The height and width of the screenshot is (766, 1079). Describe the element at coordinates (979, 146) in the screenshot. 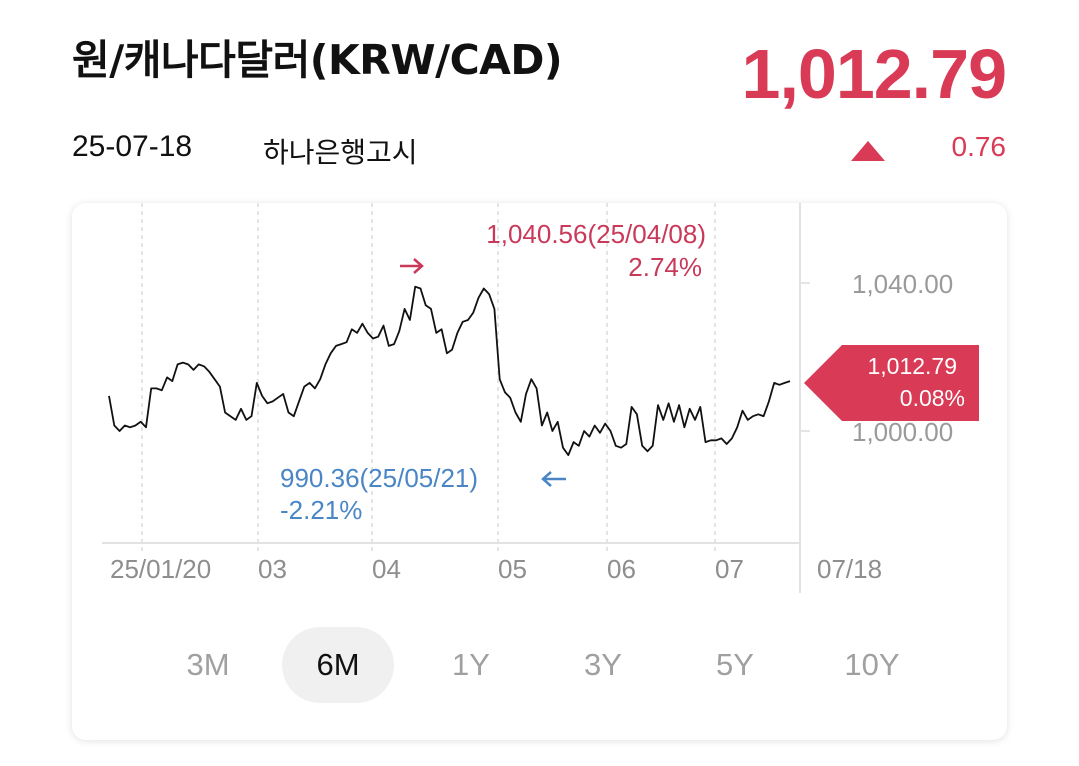

I see `price-change: 0.76` at that location.